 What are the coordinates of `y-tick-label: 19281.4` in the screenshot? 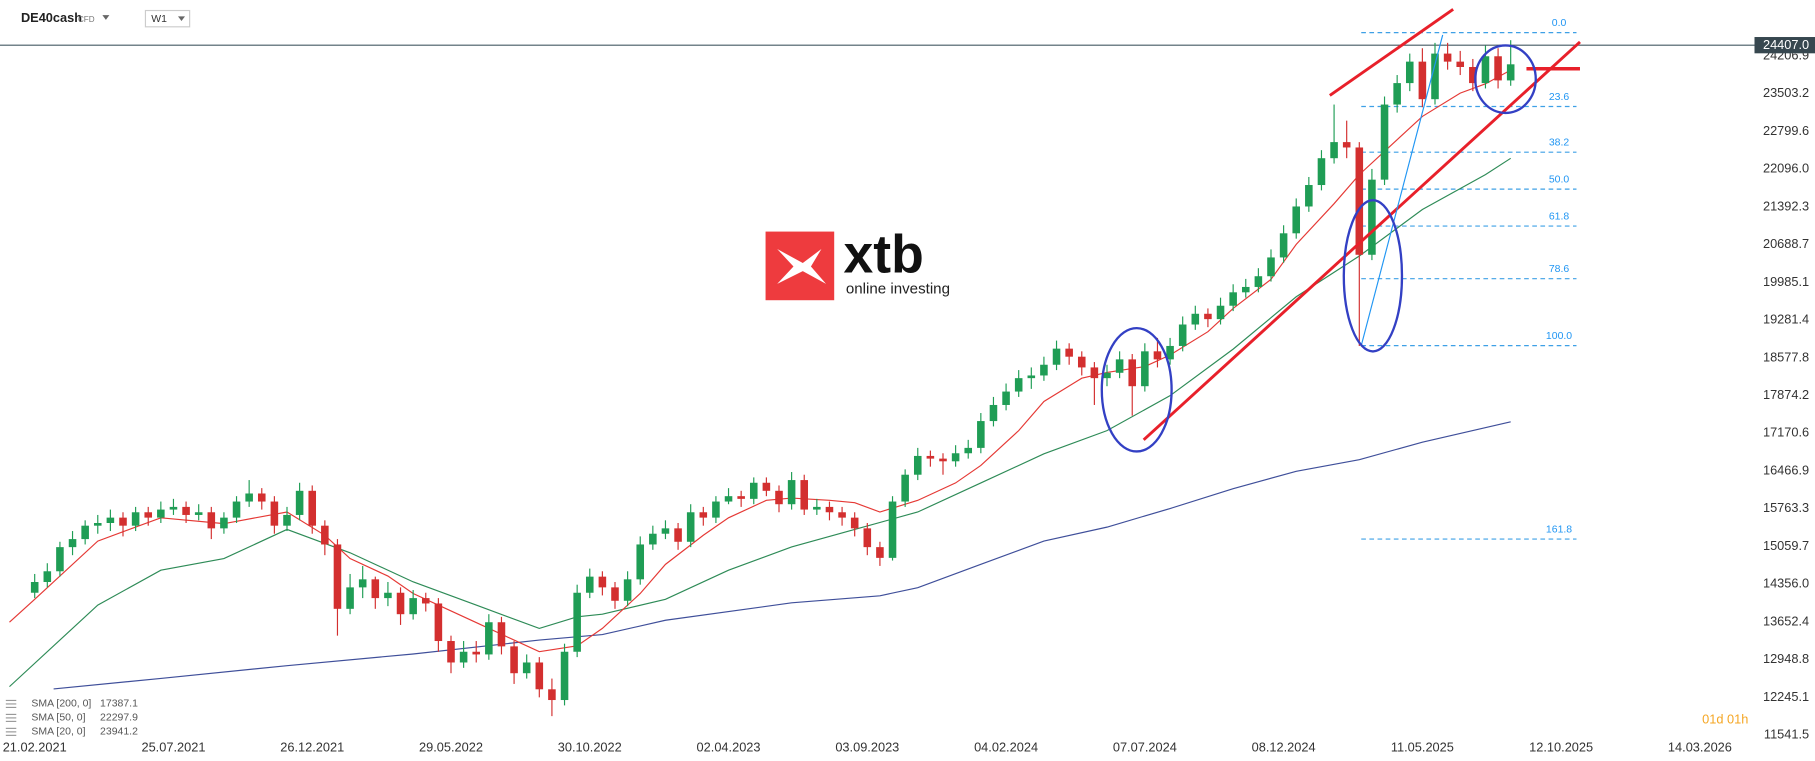 It's located at (1786, 319).